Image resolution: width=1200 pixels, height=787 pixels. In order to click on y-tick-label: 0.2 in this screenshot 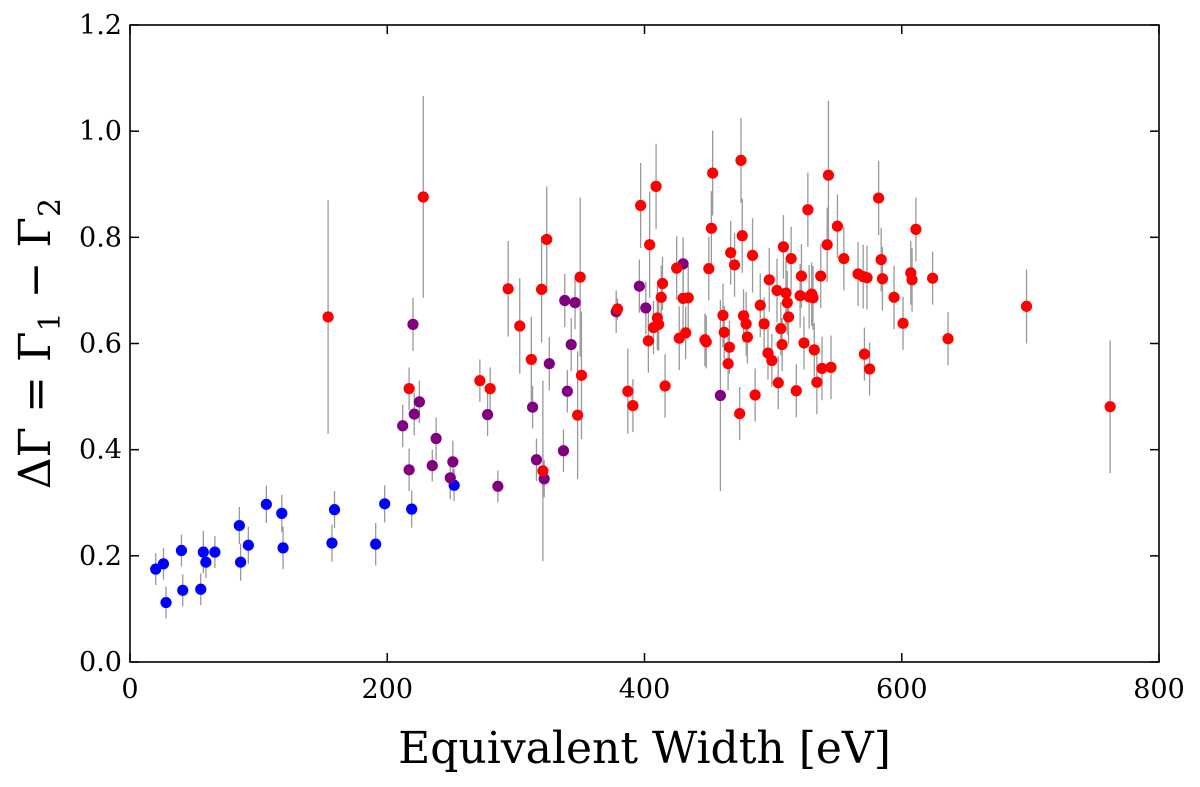, I will do `click(100, 556)`.